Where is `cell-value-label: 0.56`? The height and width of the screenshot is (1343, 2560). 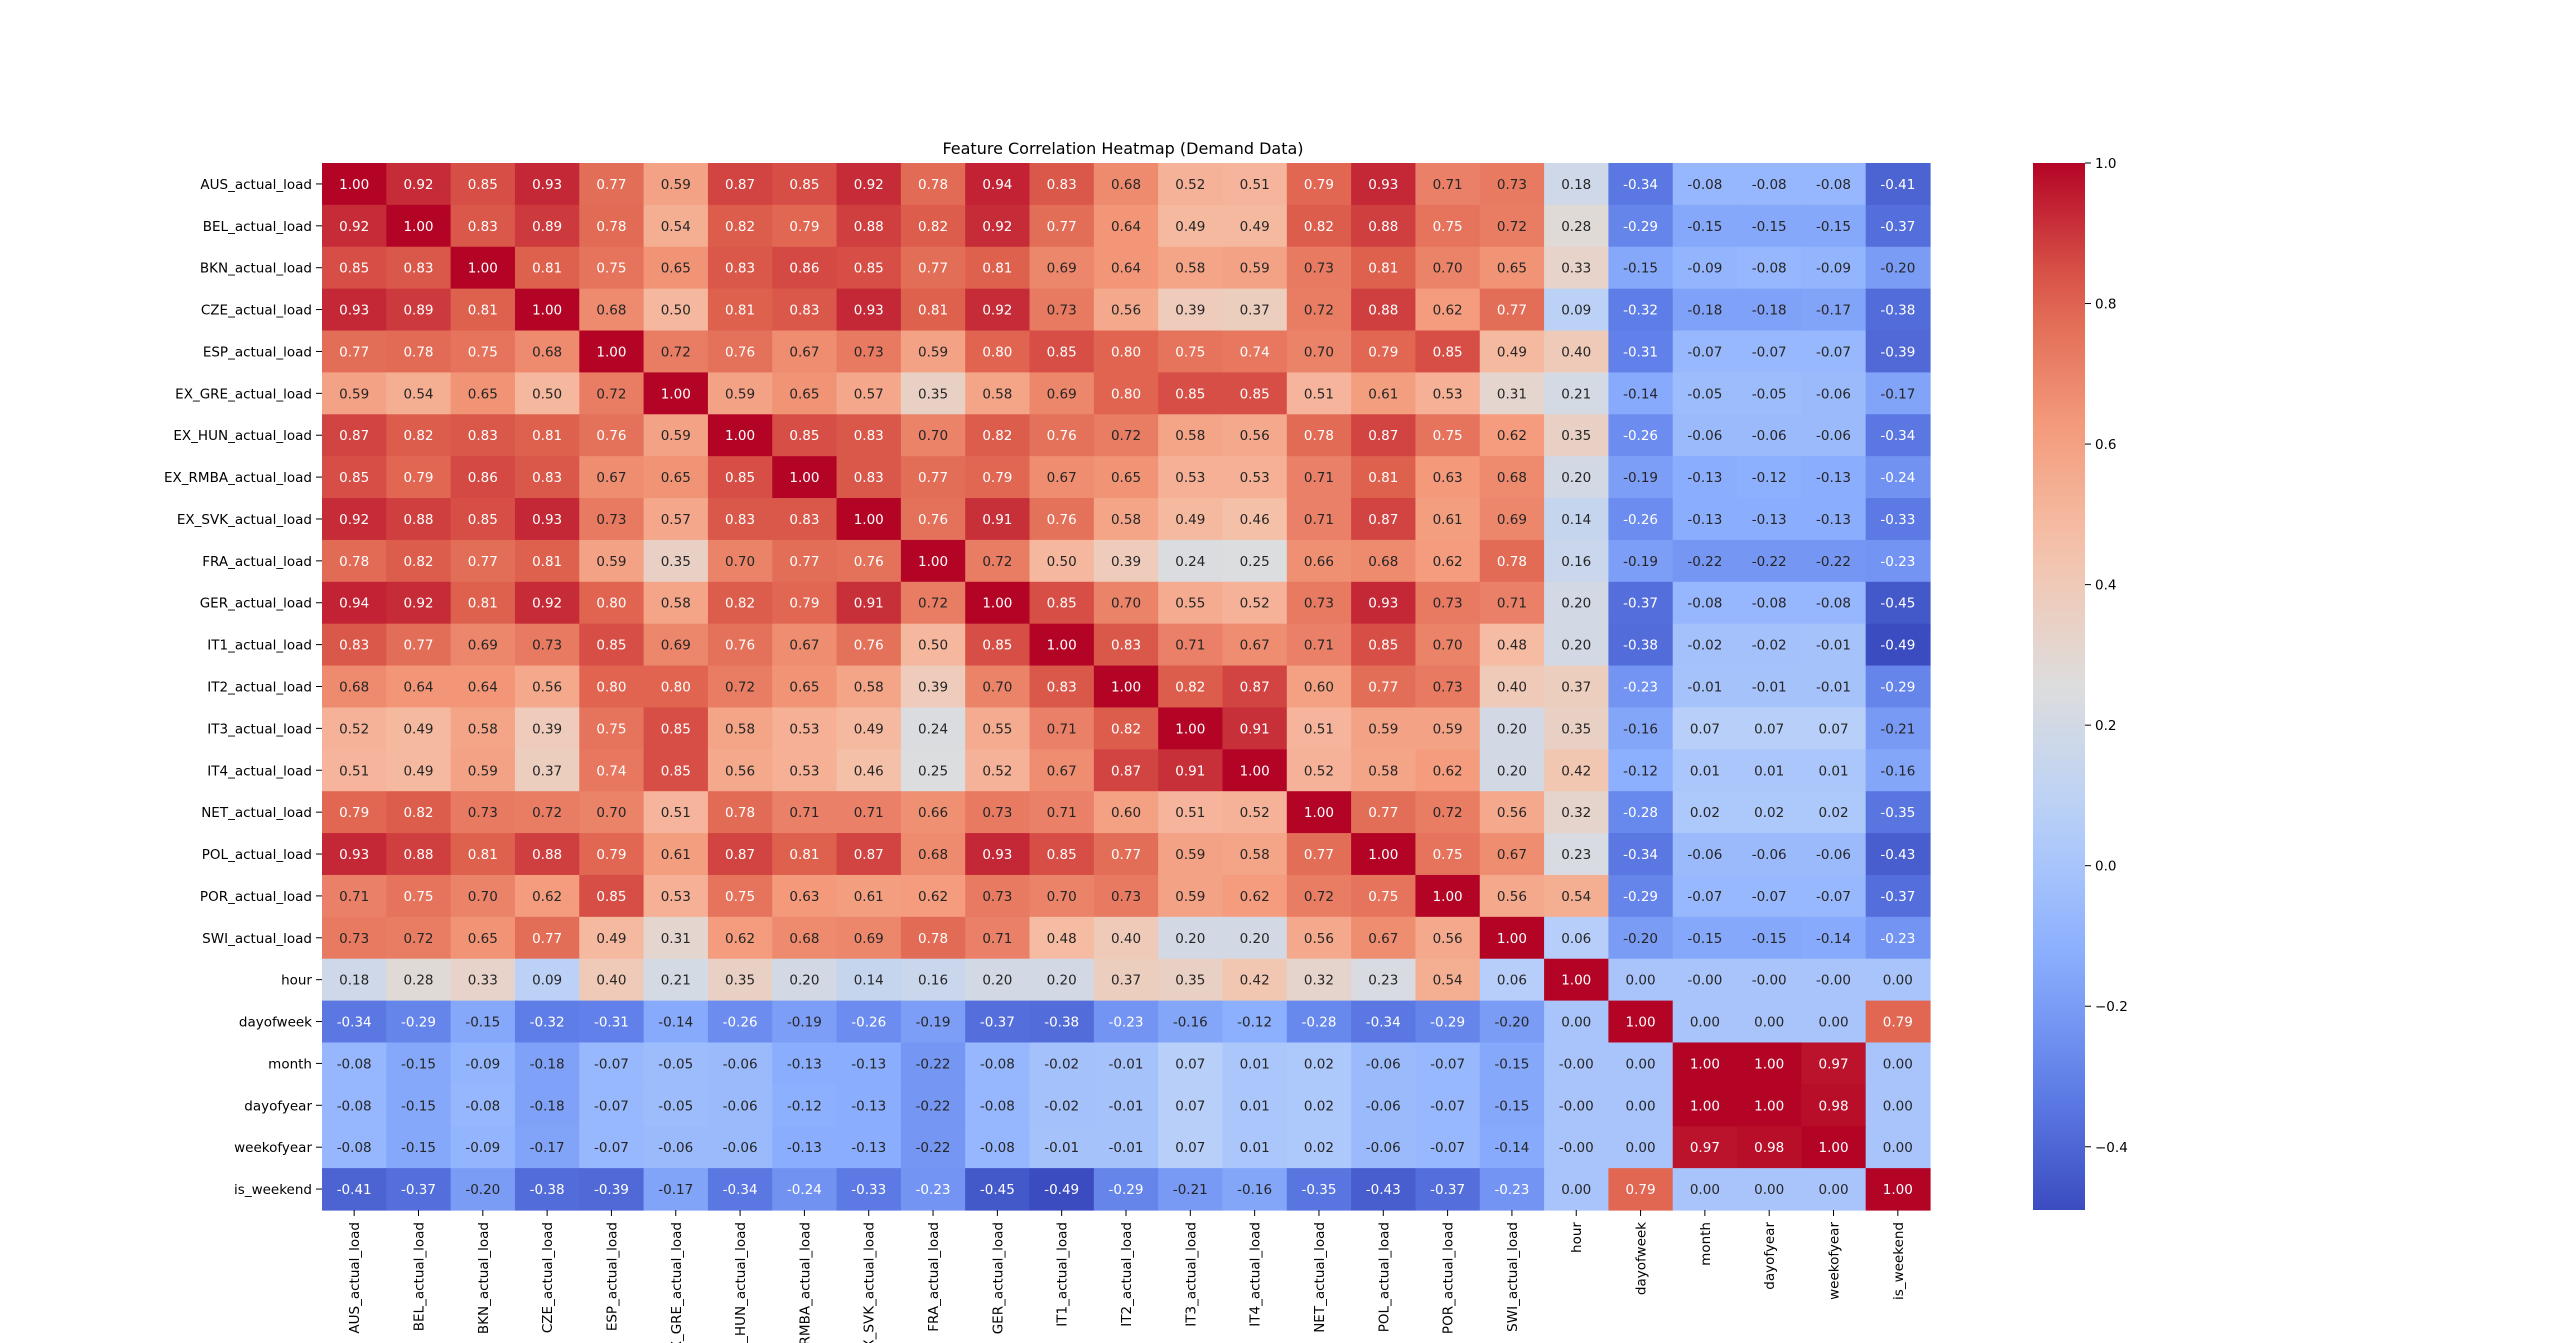 cell-value-label: 0.56 is located at coordinates (1448, 939).